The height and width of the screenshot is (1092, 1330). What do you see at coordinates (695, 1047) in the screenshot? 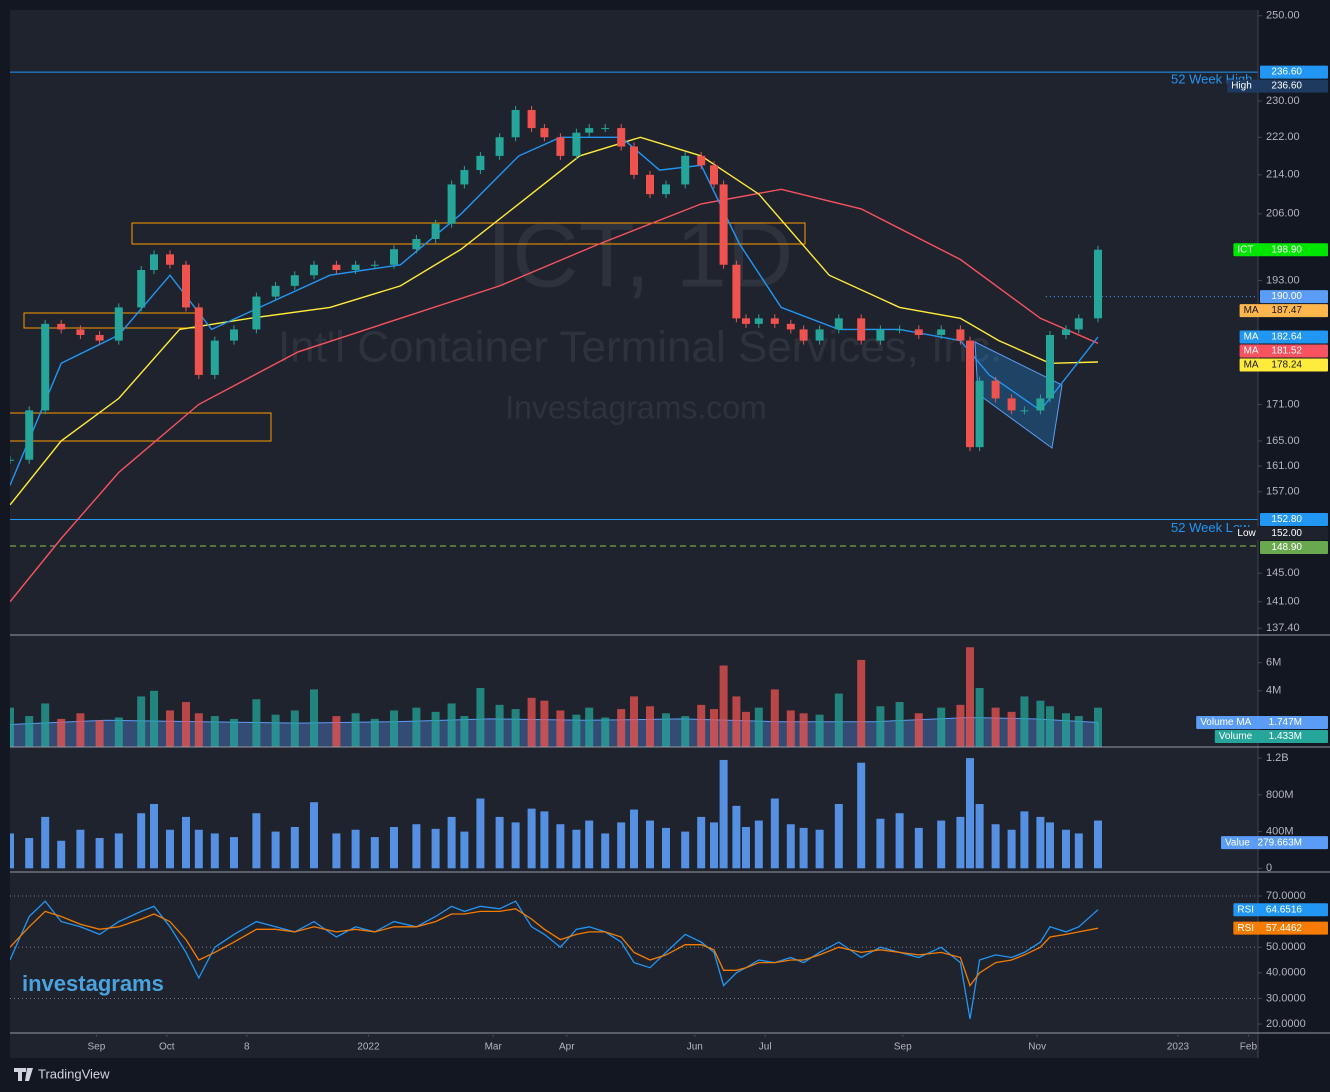
I see `x-tick-label: Jun` at bounding box center [695, 1047].